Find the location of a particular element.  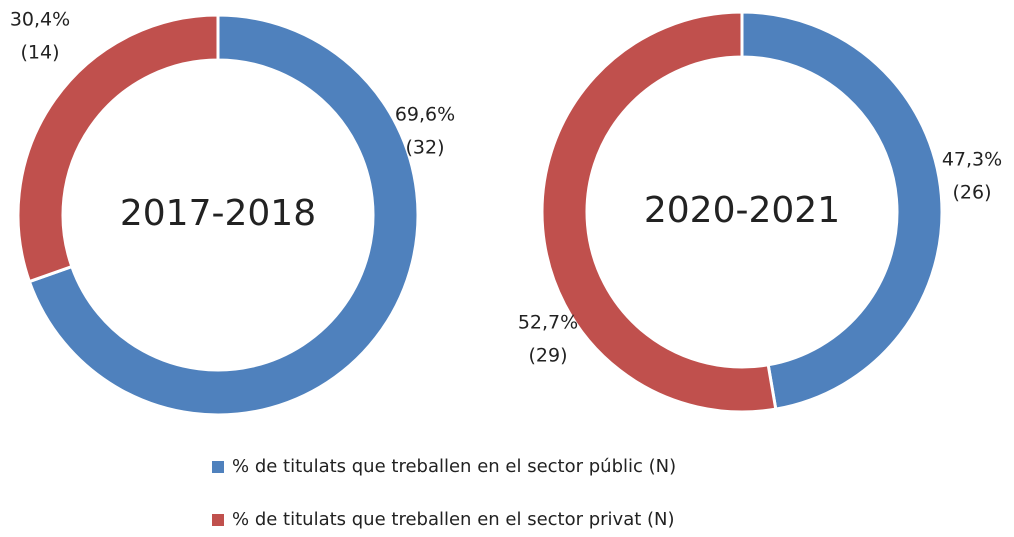

donut-title: 2017-2018 is located at coordinates (218, 213).